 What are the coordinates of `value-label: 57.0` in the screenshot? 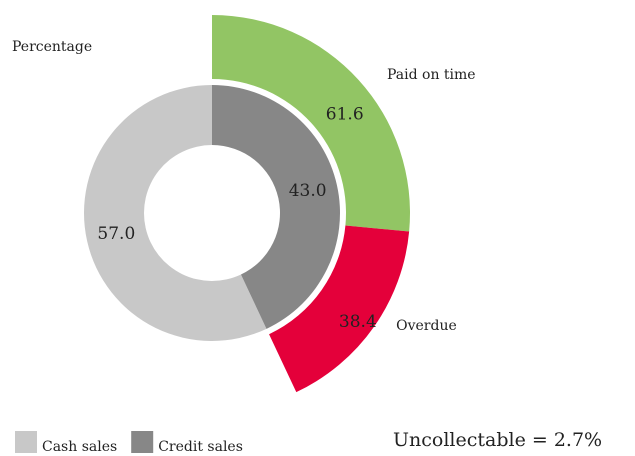 It's located at (116, 234).